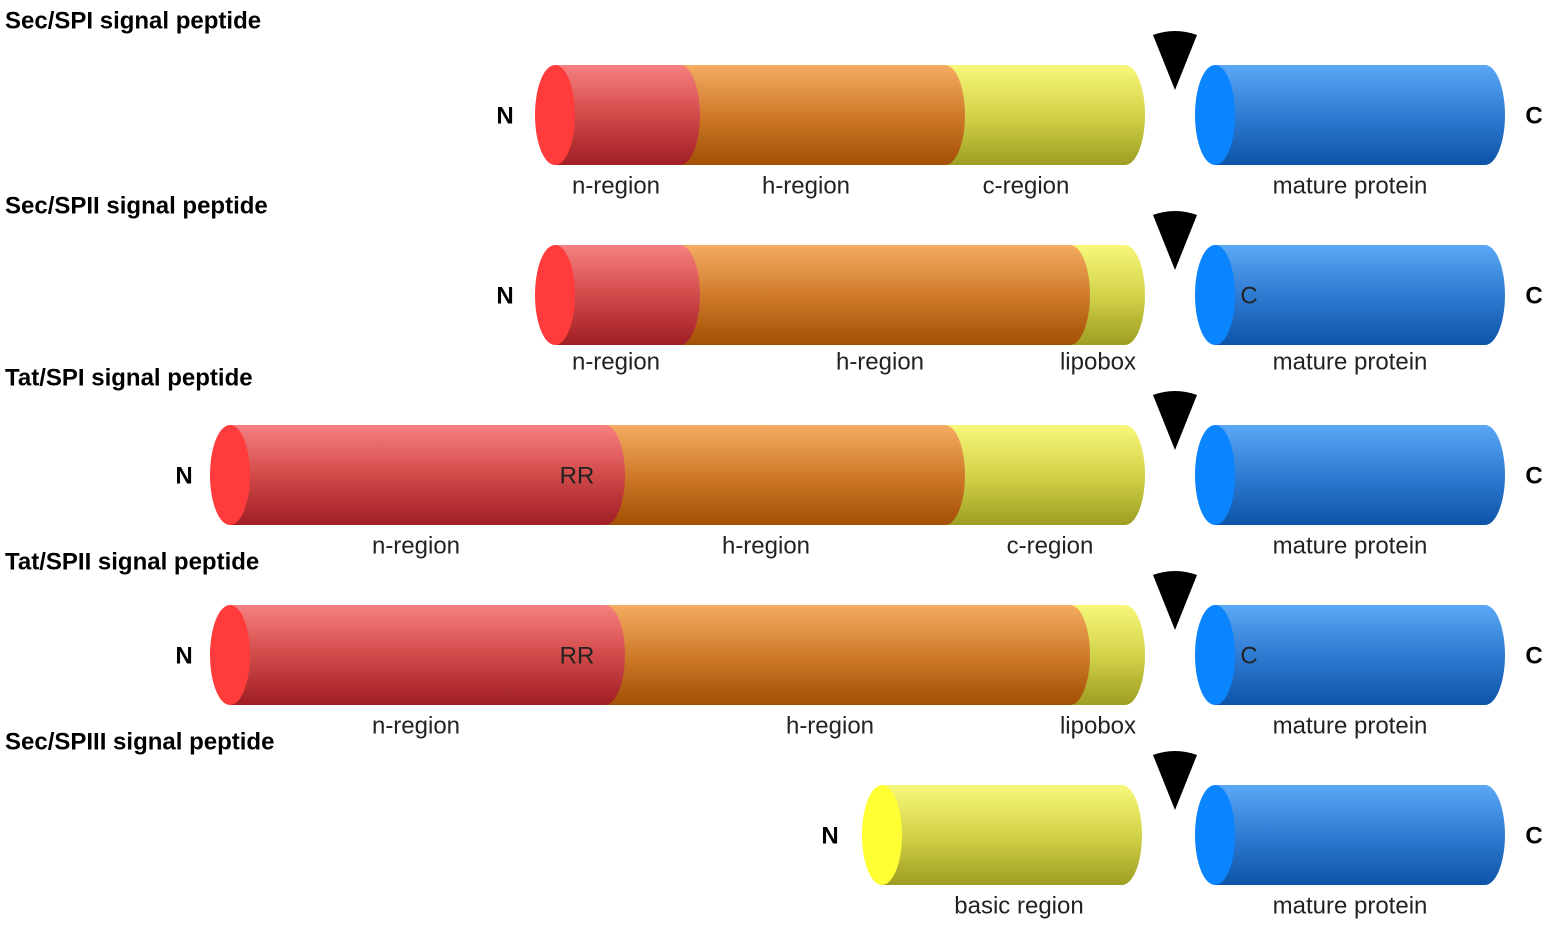  I want to click on row-title: Tat/SPI signal peptide, so click(129, 377).